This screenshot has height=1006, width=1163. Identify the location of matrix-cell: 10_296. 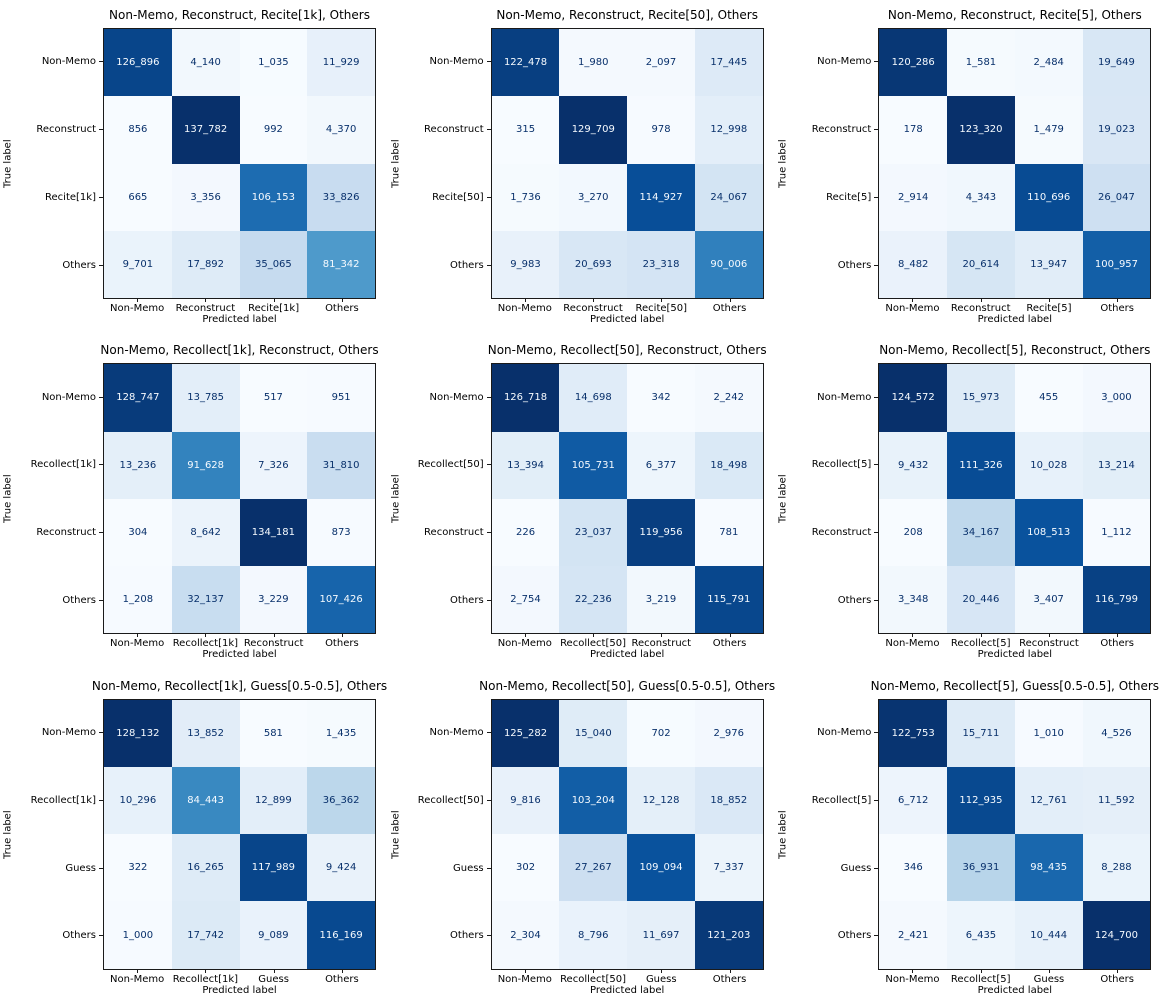
(138, 800).